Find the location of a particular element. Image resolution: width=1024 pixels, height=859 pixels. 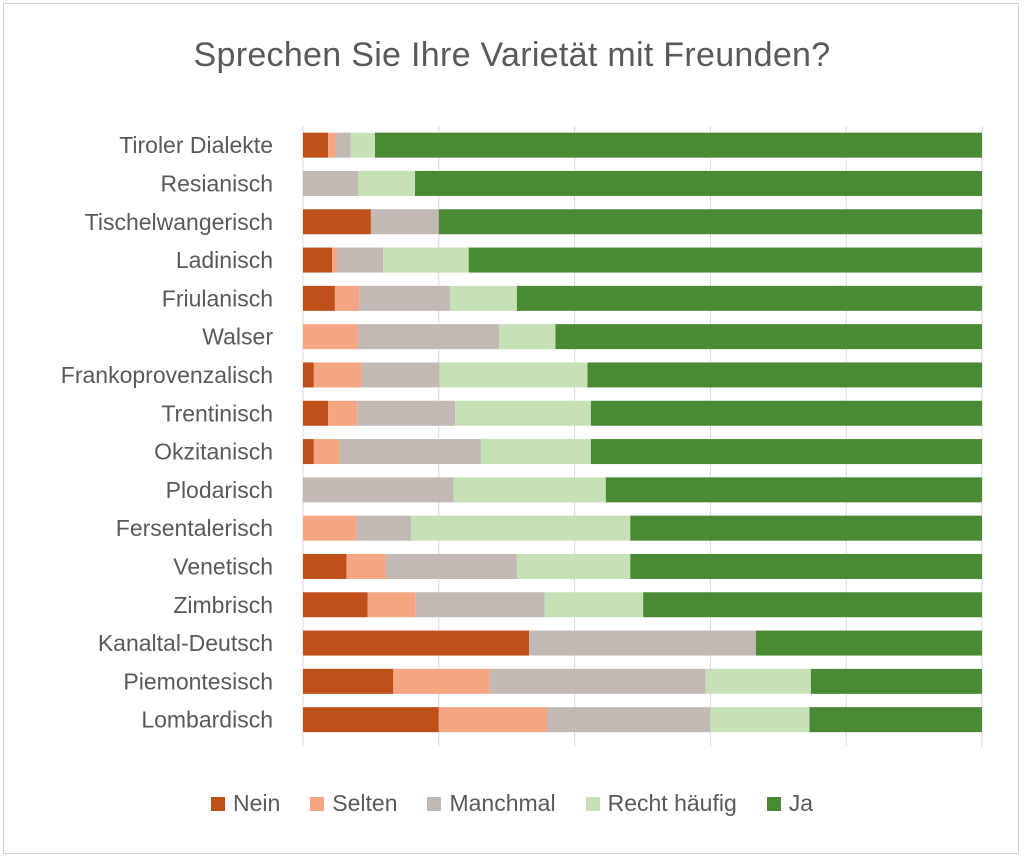

category-label: Fersentalerisch is located at coordinates (194, 528).